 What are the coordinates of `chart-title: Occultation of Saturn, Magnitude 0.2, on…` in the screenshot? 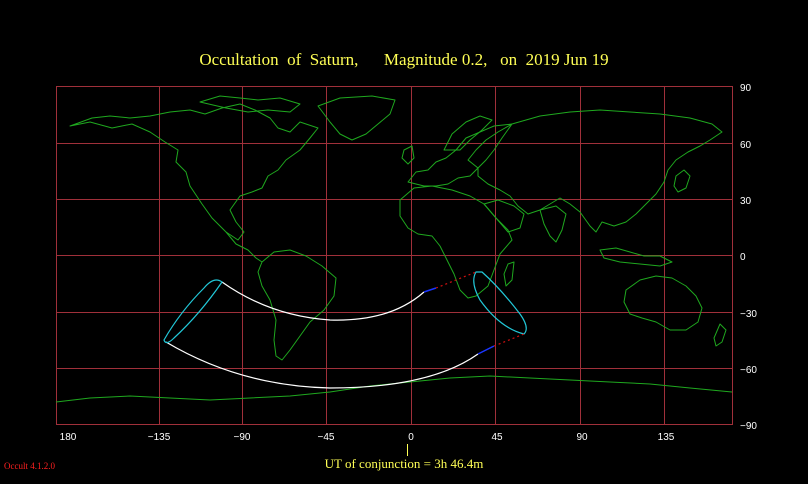 It's located at (404, 59).